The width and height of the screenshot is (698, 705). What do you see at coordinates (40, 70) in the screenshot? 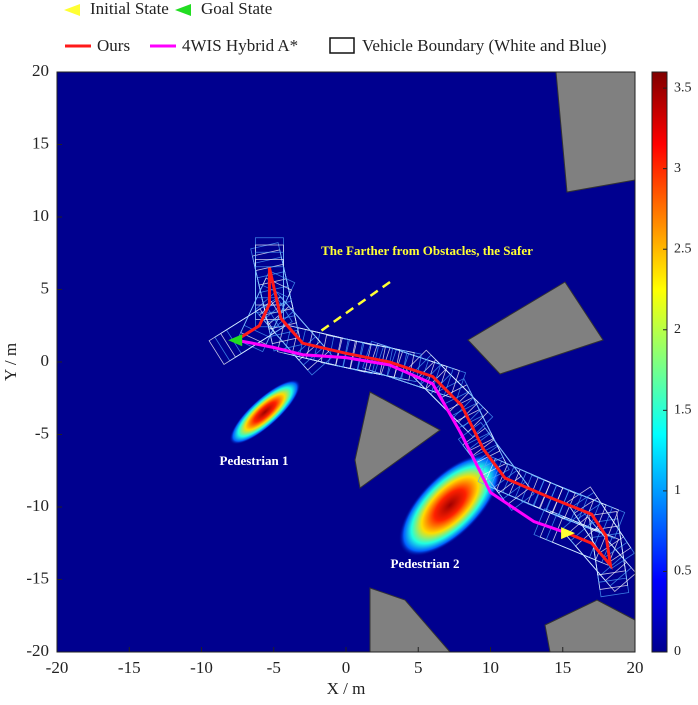
I see `y-tick-label: 20` at bounding box center [40, 70].